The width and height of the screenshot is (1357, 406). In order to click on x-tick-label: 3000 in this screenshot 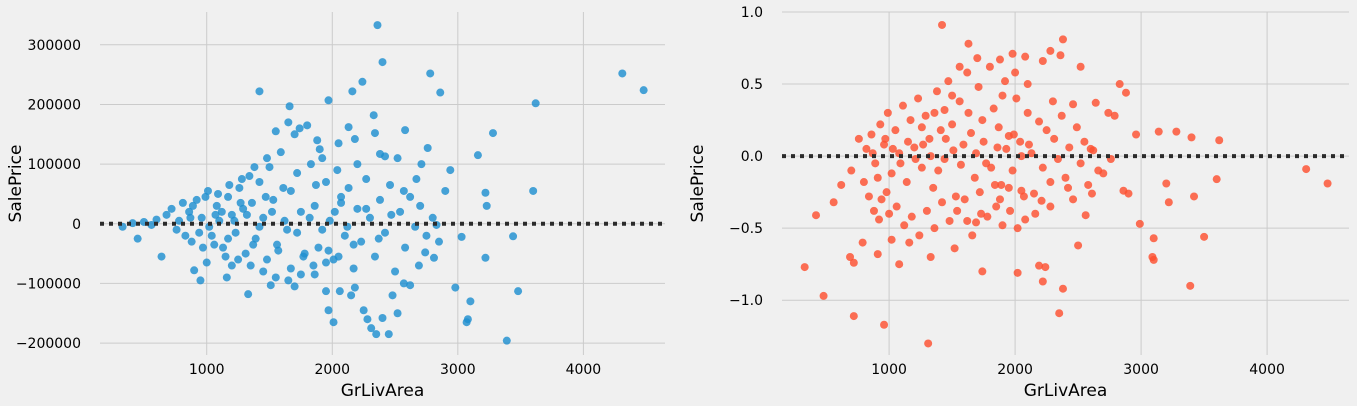, I will do `click(458, 370)`.